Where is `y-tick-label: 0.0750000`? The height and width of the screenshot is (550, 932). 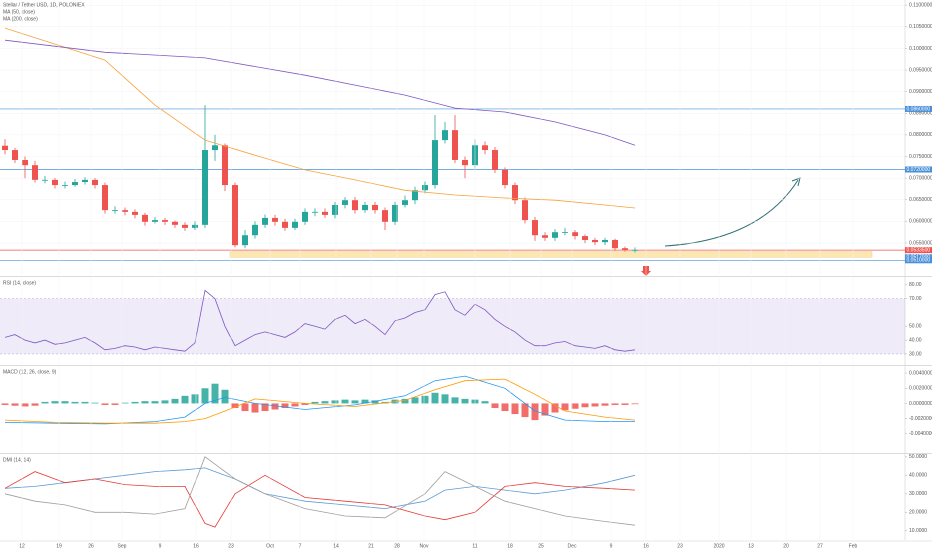
y-tick-label: 0.0750000 is located at coordinates (920, 157).